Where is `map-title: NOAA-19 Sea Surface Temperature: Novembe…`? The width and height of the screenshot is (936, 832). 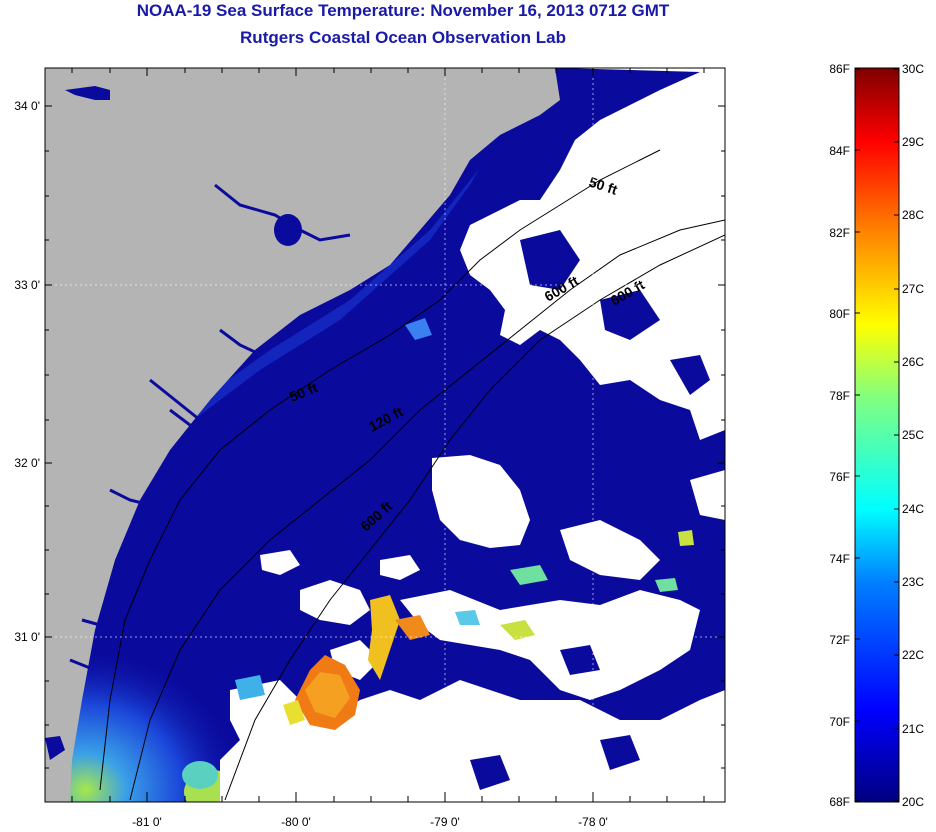 map-title: NOAA-19 Sea Surface Temperature: Novembe… is located at coordinates (403, 10).